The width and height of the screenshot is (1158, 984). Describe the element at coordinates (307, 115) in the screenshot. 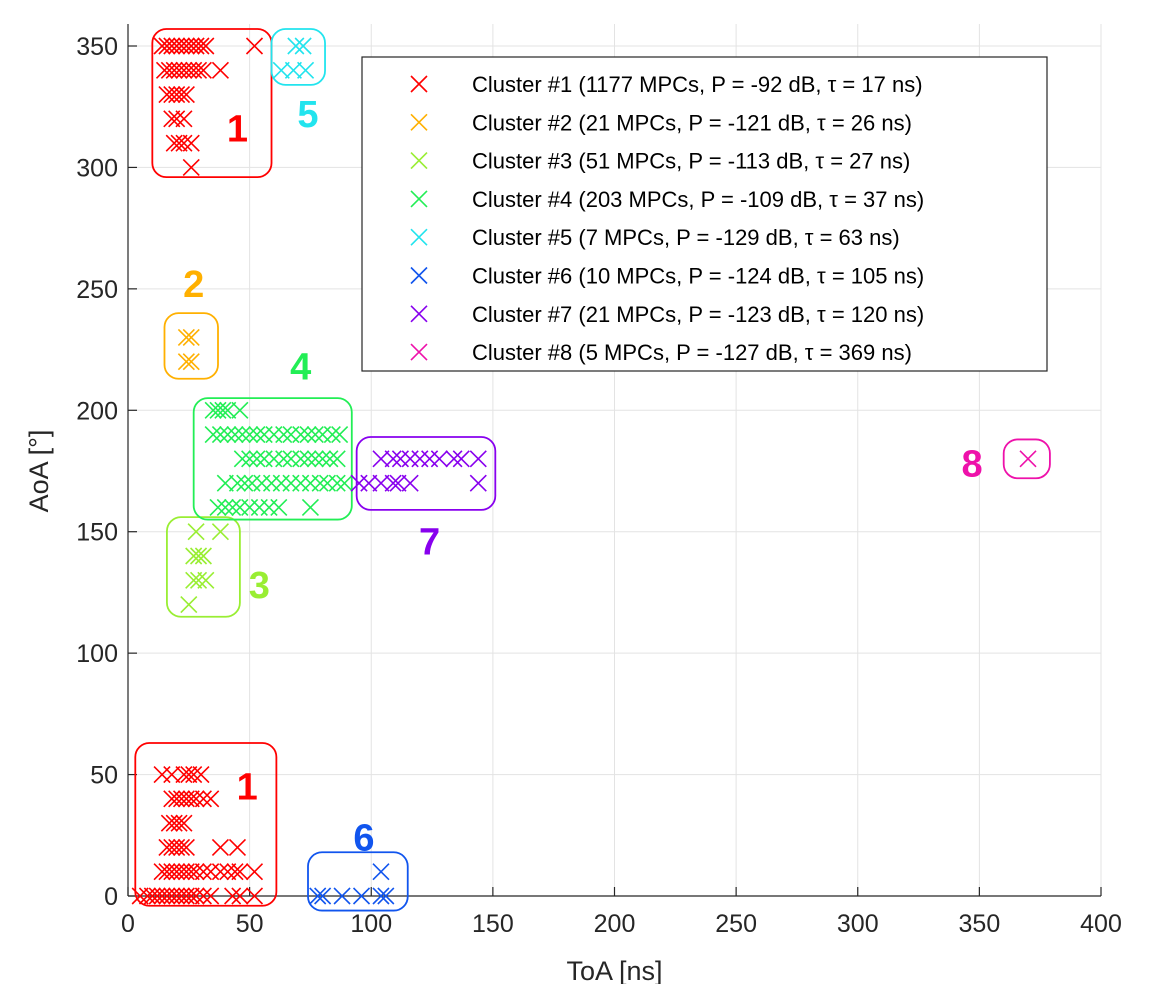

I see `cluster-number-5: 5` at that location.